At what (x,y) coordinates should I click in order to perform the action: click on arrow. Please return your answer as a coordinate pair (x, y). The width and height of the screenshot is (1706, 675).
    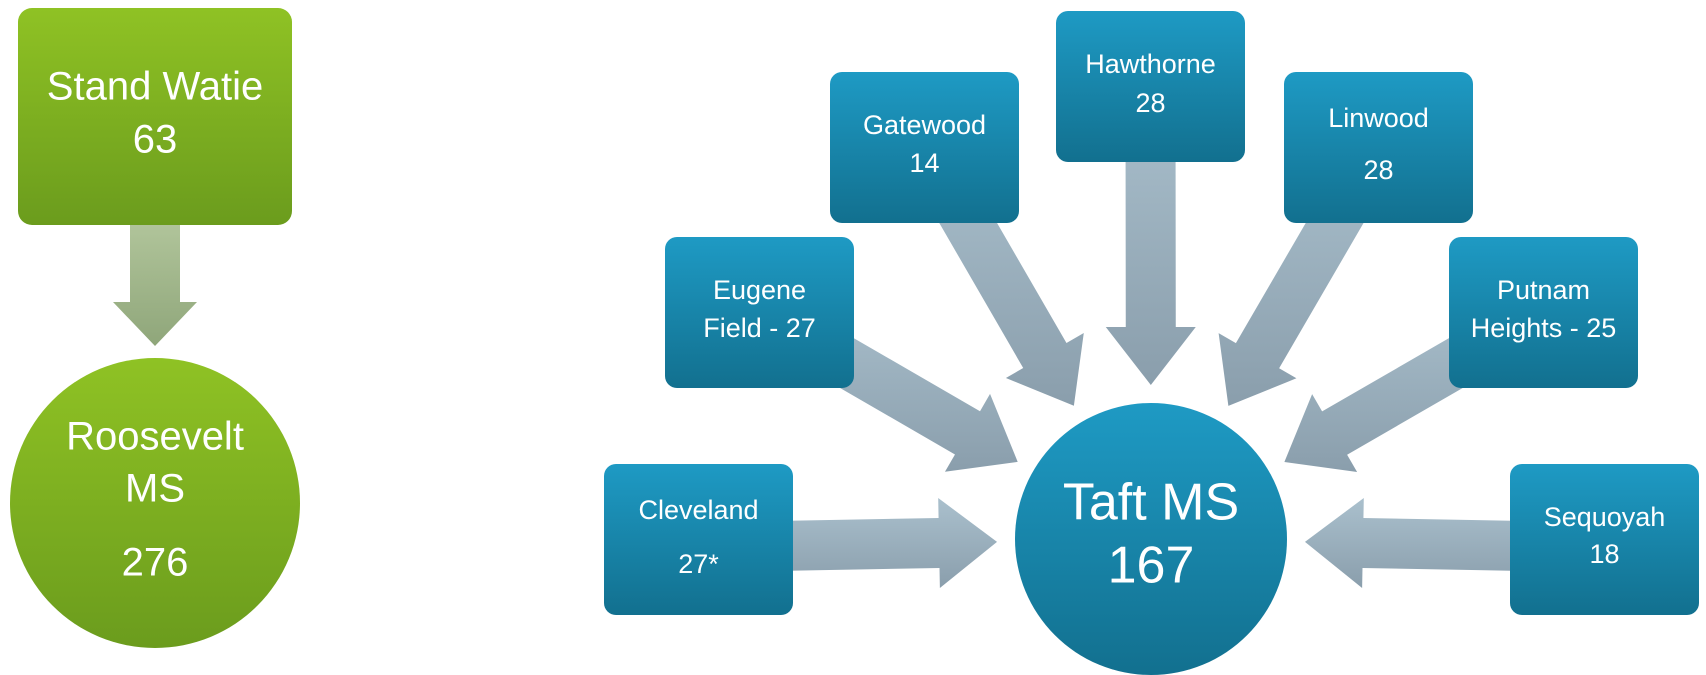
    Looking at the image, I should click on (155, 285).